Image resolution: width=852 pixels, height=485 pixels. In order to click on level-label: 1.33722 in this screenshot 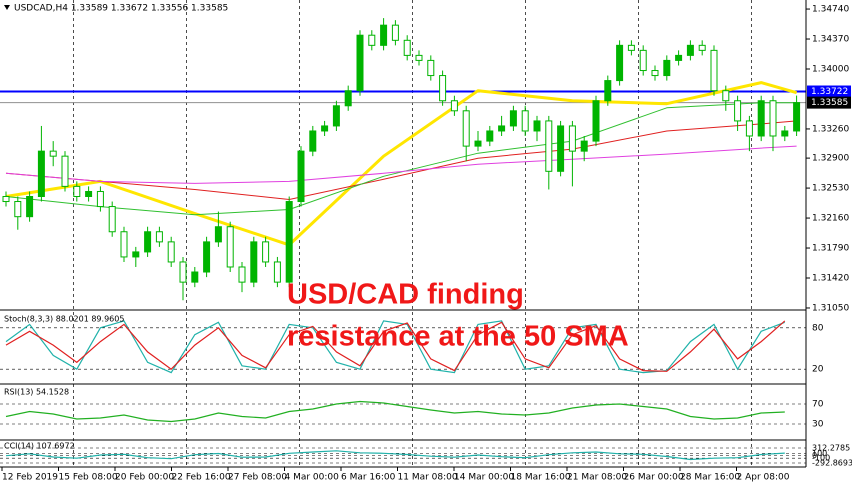, I will do `click(829, 92)`.